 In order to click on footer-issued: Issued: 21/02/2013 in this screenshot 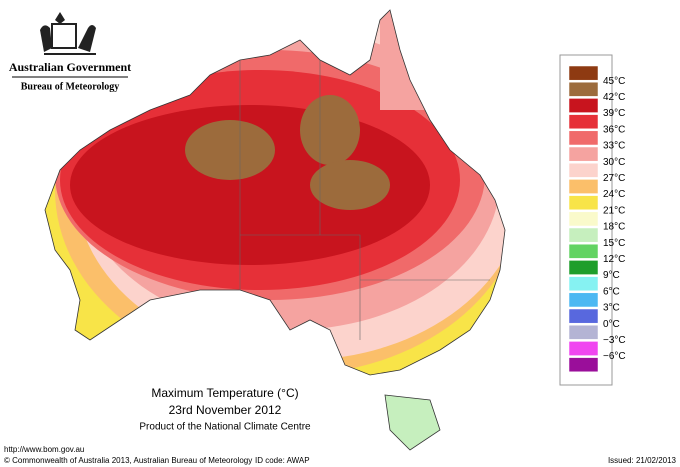, I will do `click(642, 460)`.